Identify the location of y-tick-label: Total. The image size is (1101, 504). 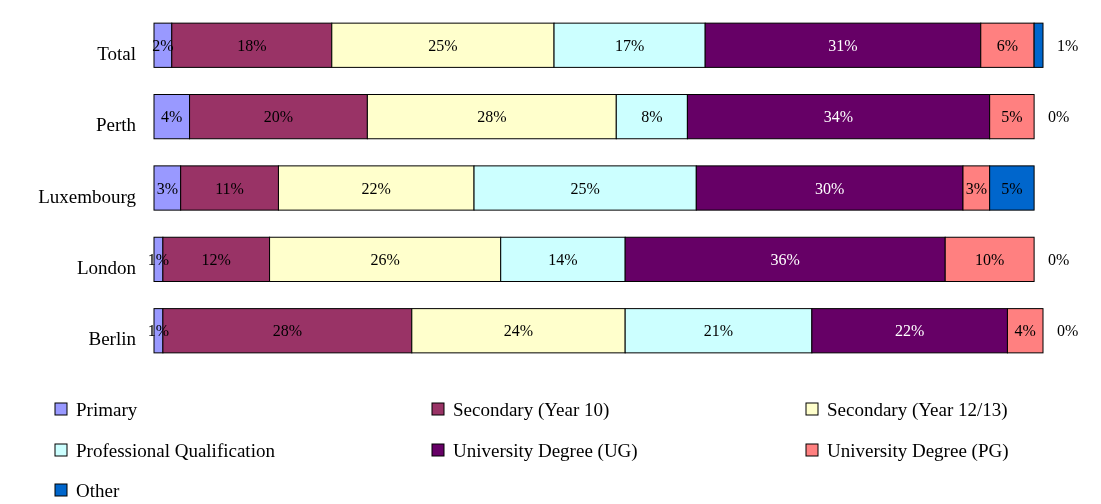
(116, 53).